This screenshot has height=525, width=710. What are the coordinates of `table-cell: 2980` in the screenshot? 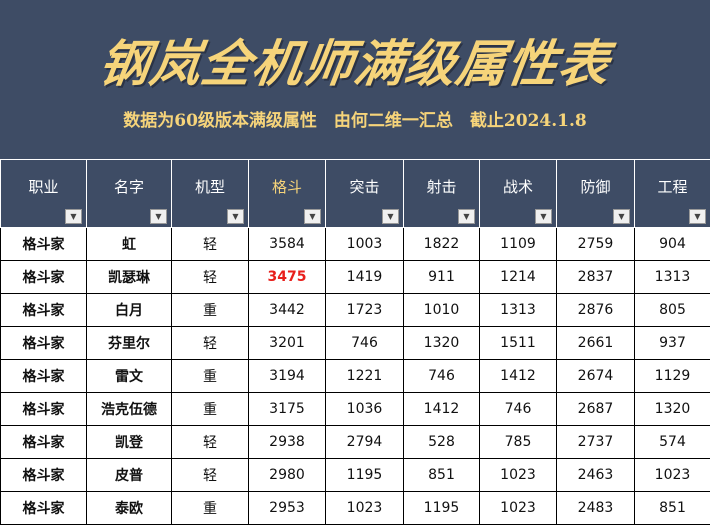 It's located at (287, 475).